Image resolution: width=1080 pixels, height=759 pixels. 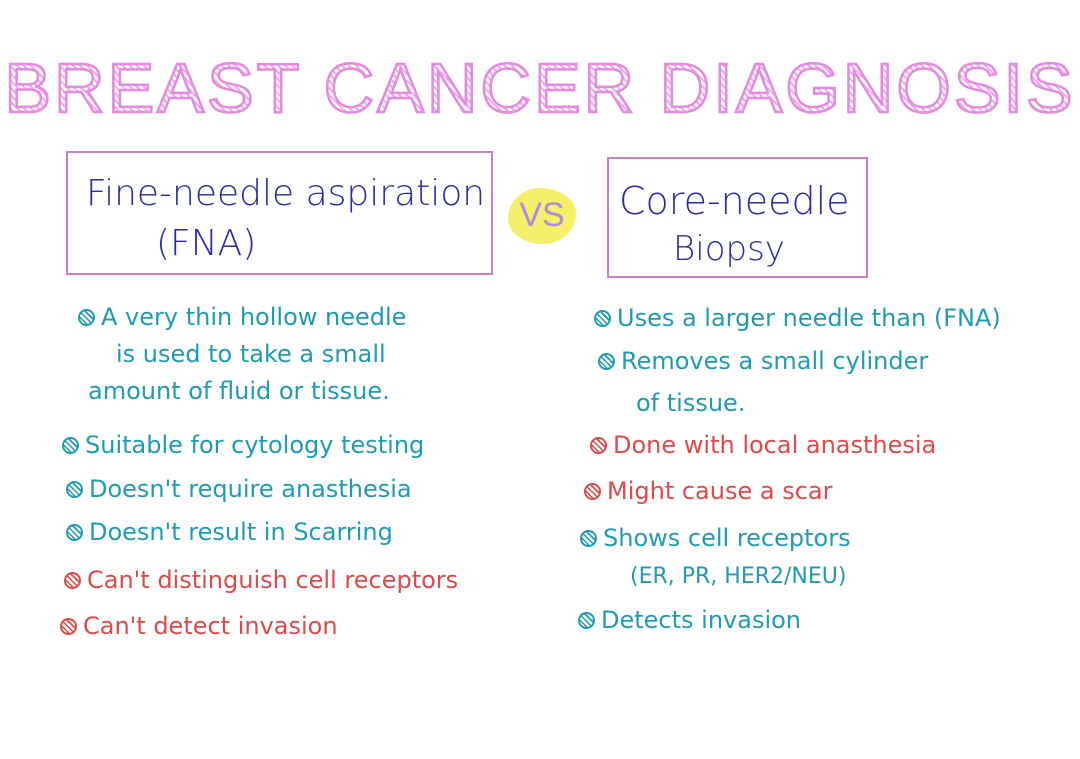 I want to click on list-item-continuation: of tissue., so click(x=690, y=403).